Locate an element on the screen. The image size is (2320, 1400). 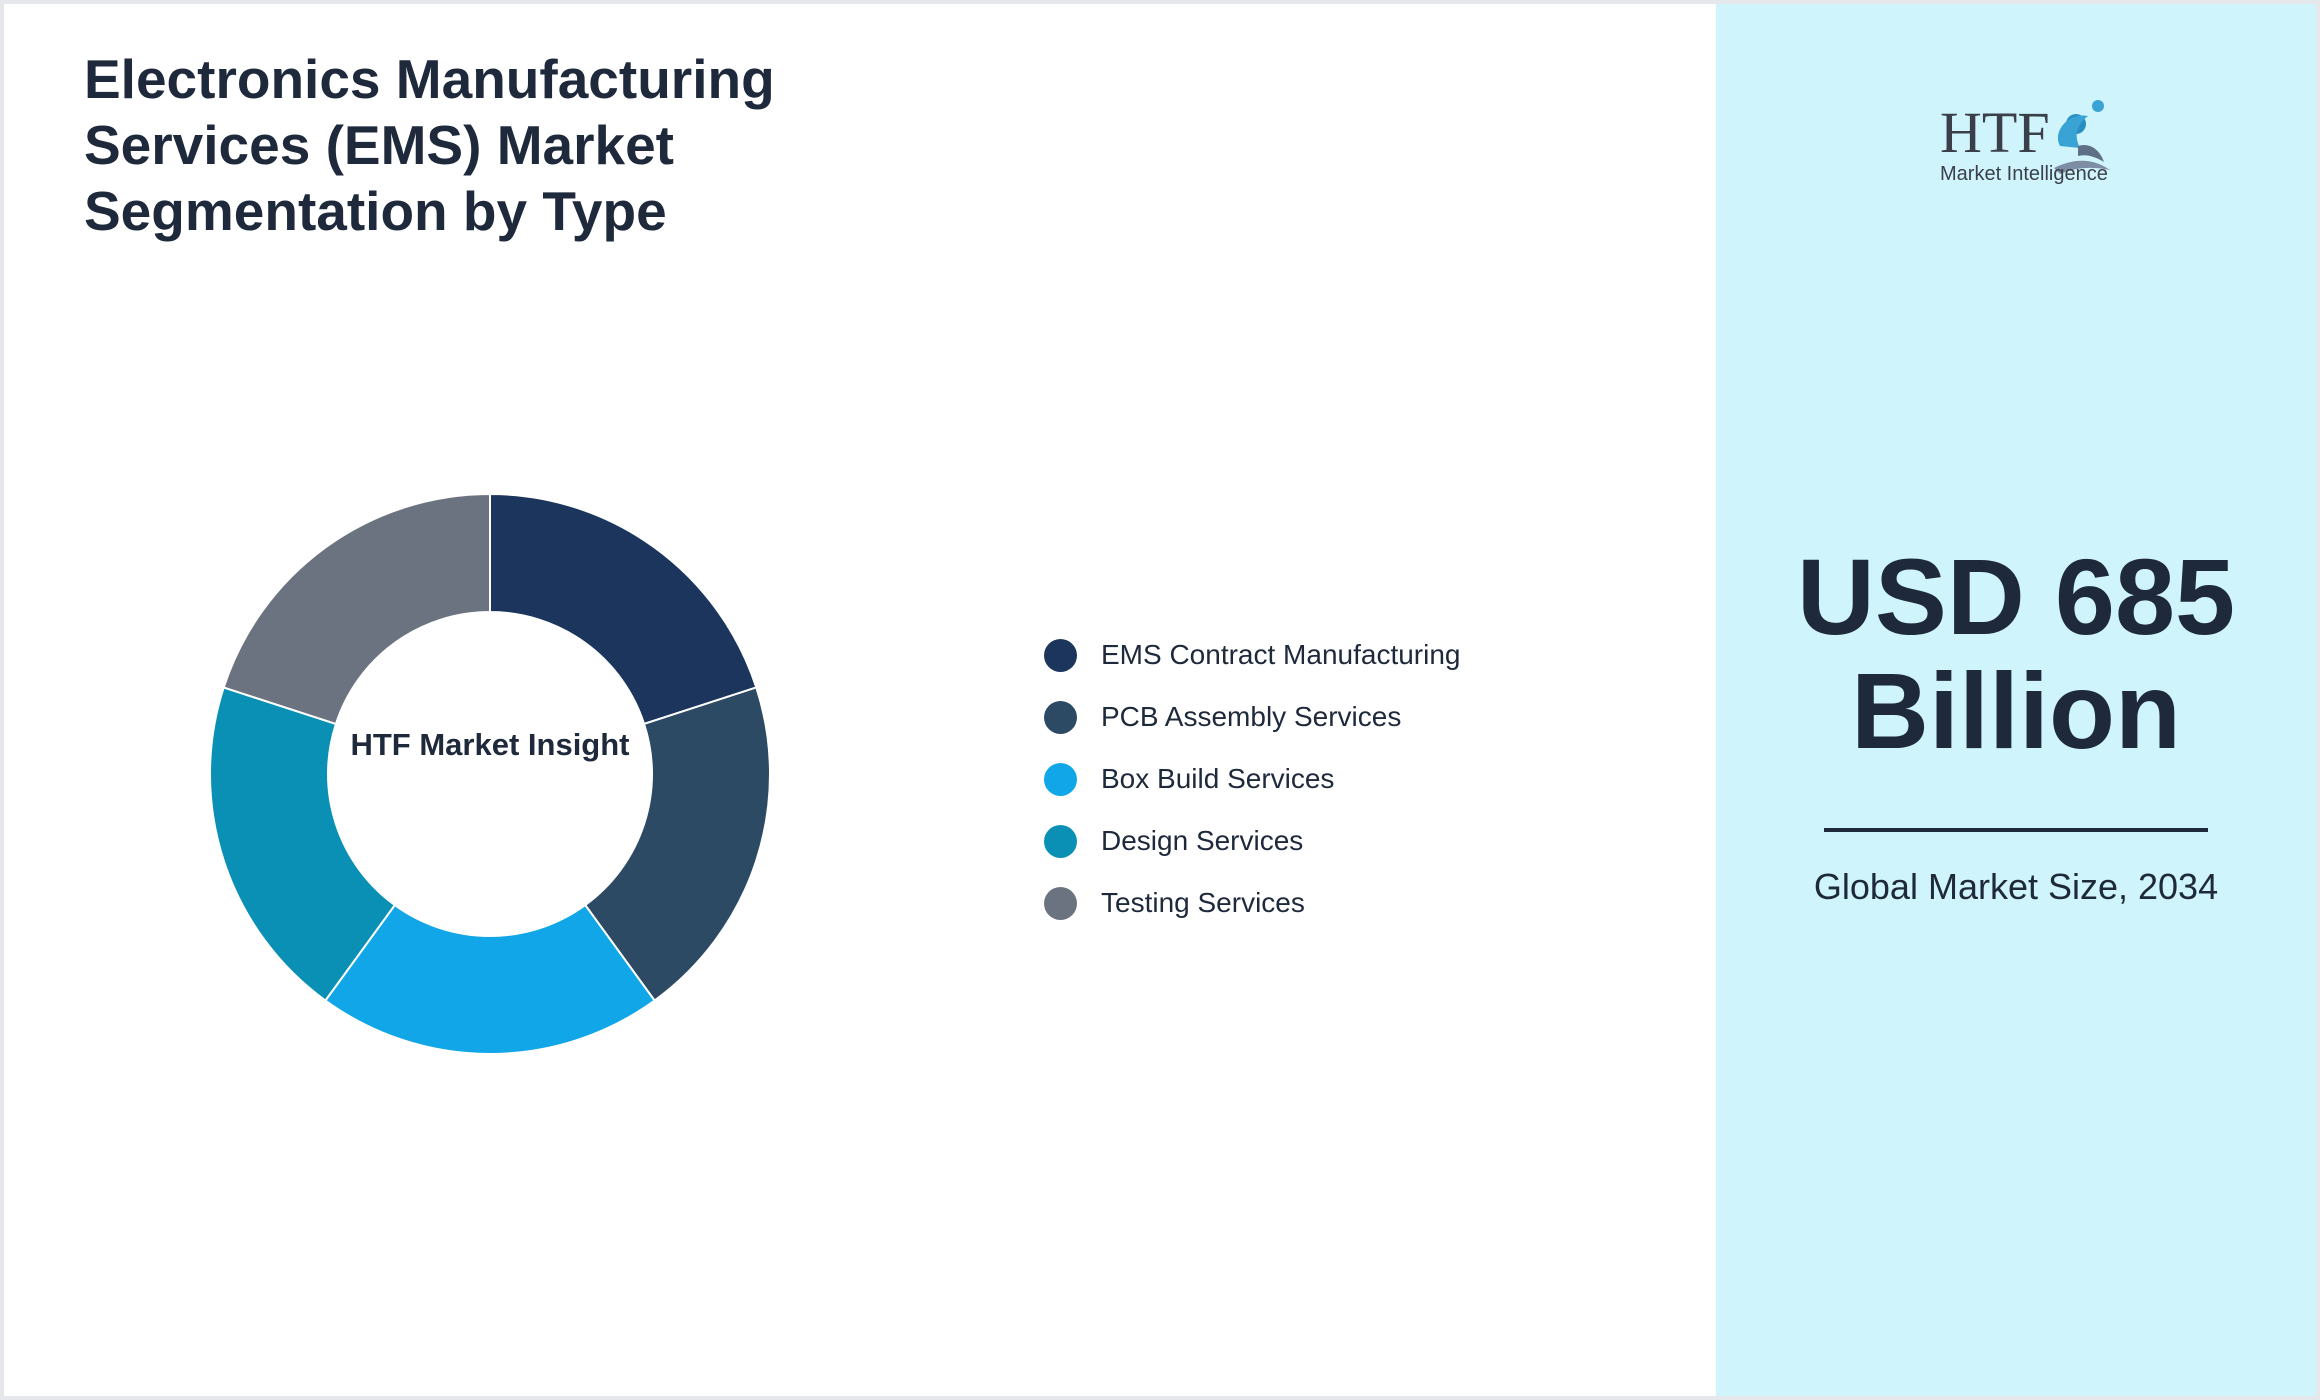
market-size-value: USD 685 Billion is located at coordinates (2016, 653).